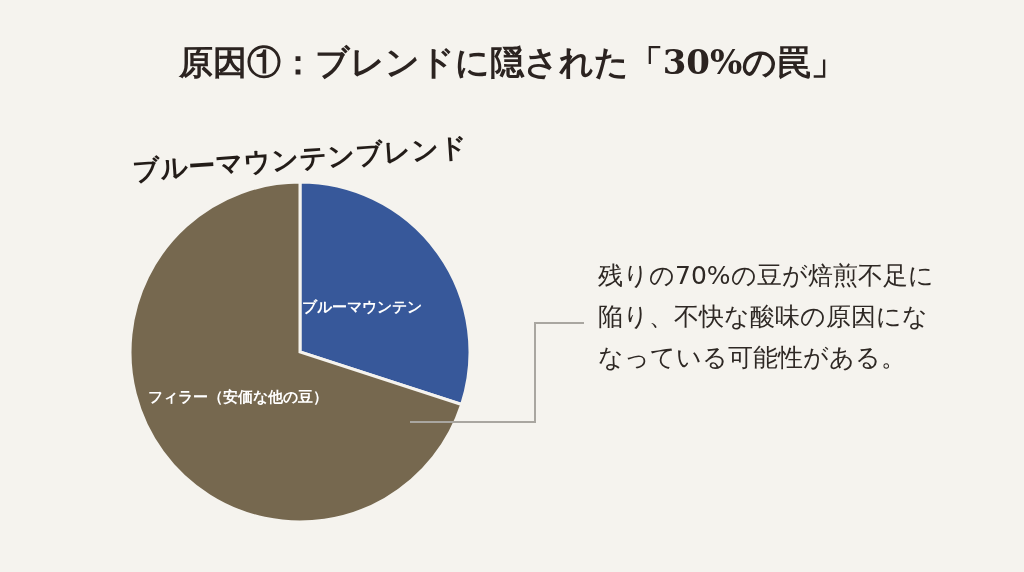 Image resolution: width=1024 pixels, height=572 pixels. Describe the element at coordinates (511, 62) in the screenshot. I see `chart-title: 原因①：ブレンドに隠された「30%の罠」` at that location.